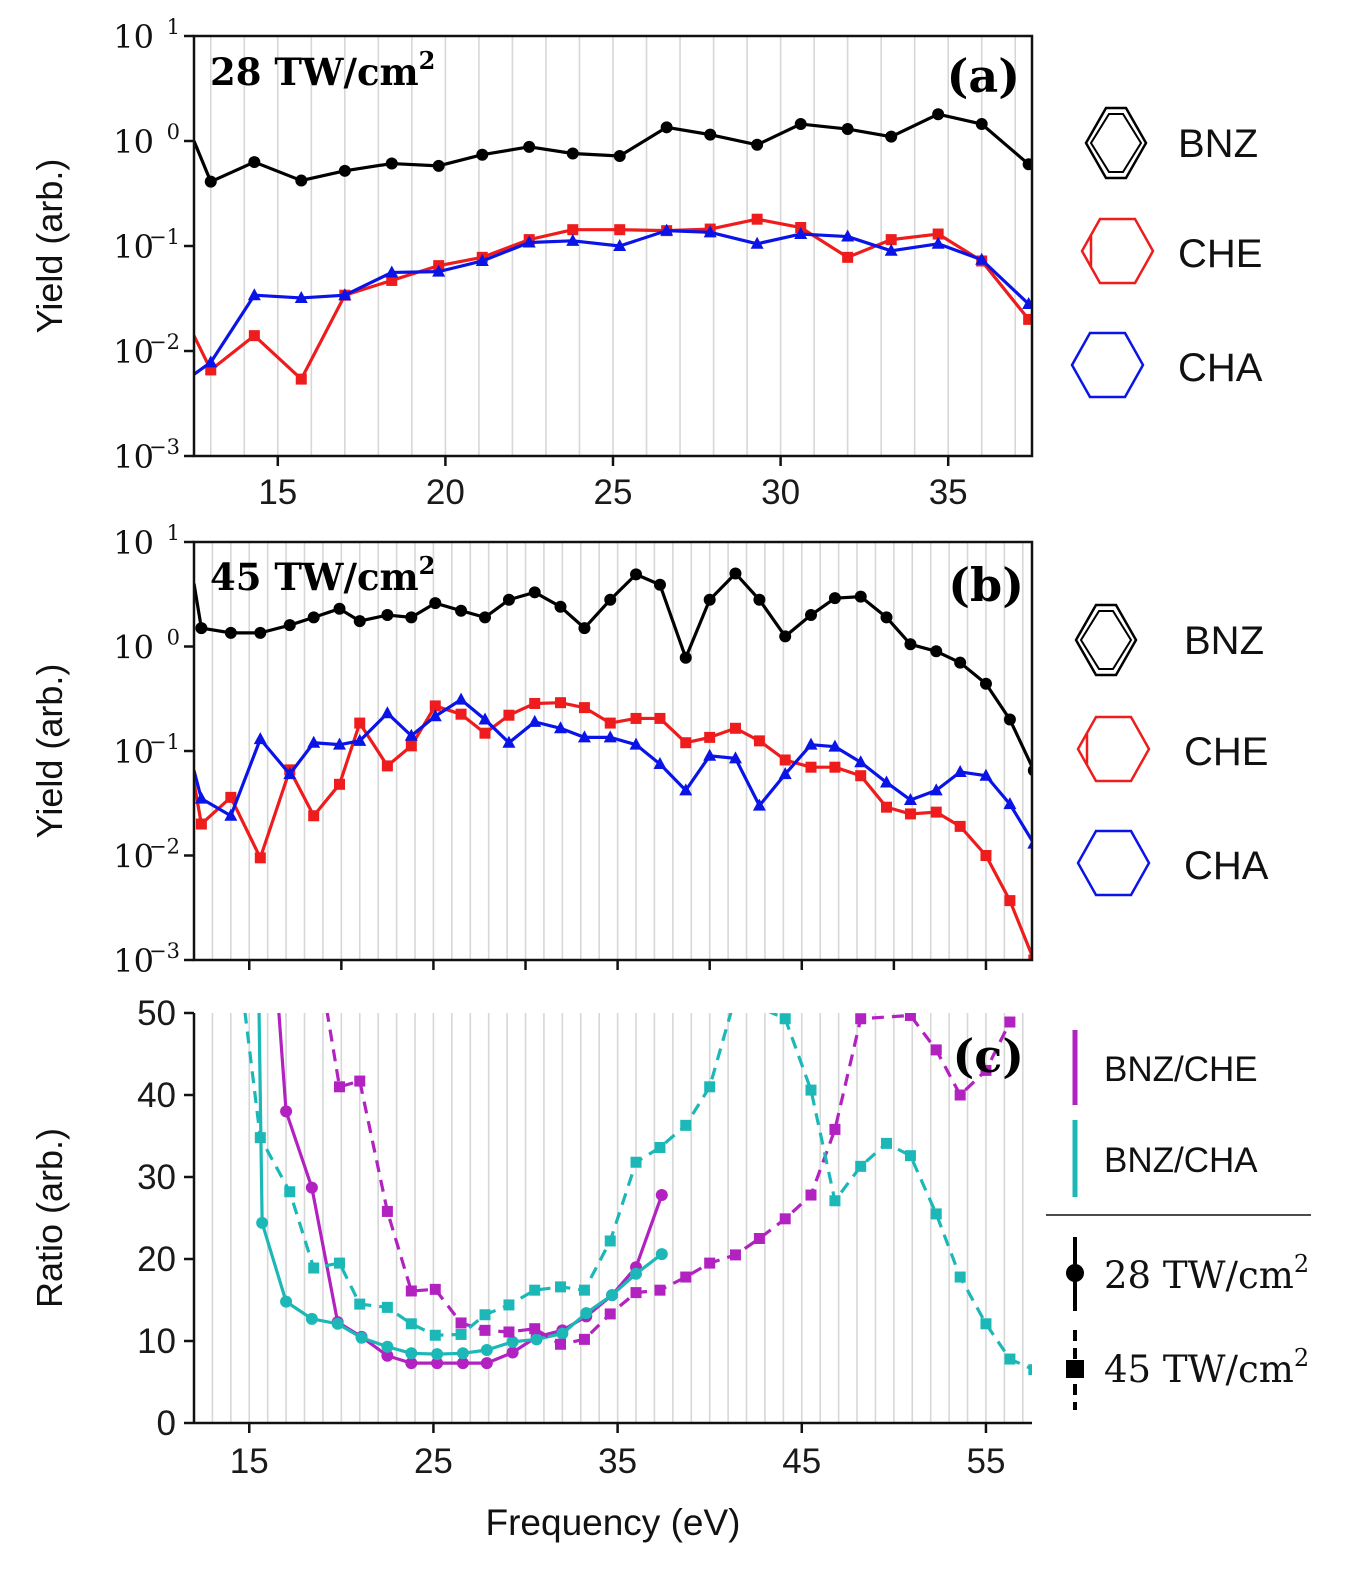 The height and width of the screenshot is (1581, 1368). I want to click on legend-marker-square, so click(1075, 1369).